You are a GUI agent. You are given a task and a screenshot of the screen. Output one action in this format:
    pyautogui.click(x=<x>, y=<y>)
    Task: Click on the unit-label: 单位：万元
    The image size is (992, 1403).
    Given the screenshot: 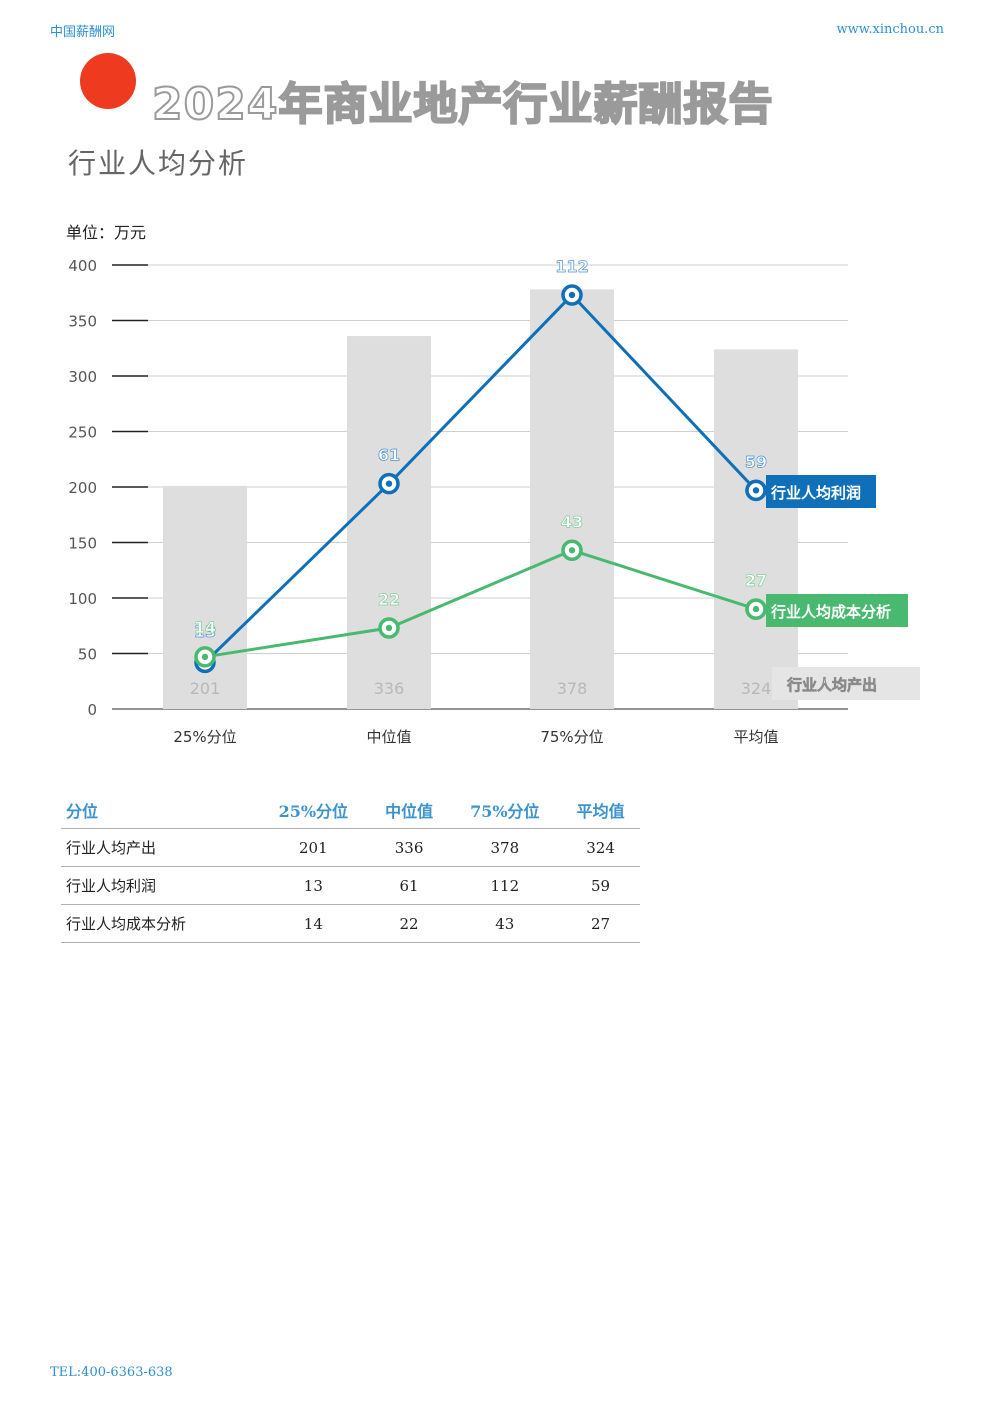 What is the action you would take?
    pyautogui.click(x=106, y=232)
    